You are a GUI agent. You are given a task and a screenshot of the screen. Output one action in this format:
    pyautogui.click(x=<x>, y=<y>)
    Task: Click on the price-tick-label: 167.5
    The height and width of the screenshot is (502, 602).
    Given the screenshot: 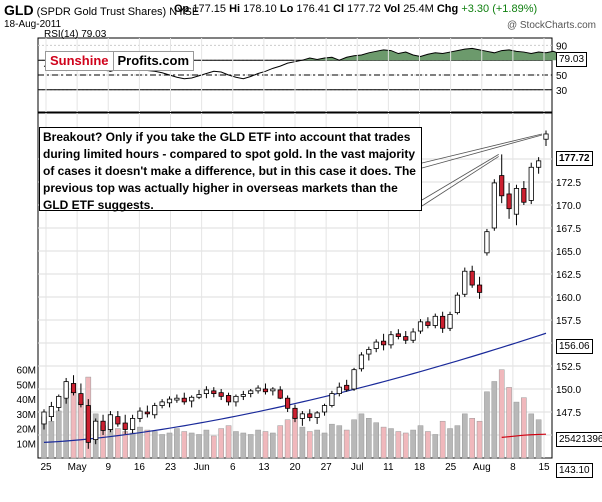 What is the action you would take?
    pyautogui.click(x=568, y=229)
    